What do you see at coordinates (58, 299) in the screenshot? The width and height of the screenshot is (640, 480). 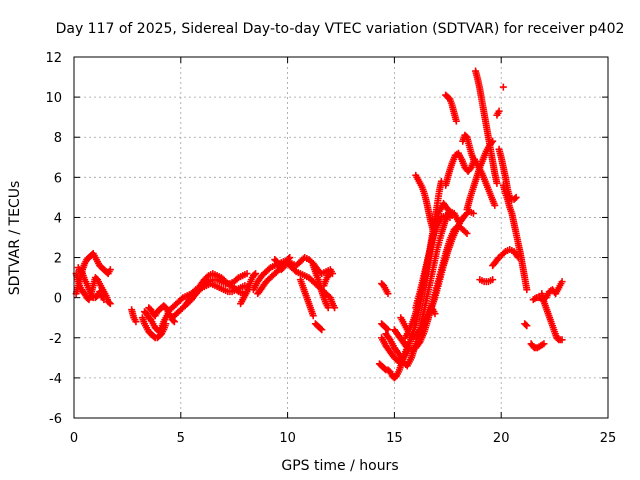 I see `y-tick-label: 0` at bounding box center [58, 299].